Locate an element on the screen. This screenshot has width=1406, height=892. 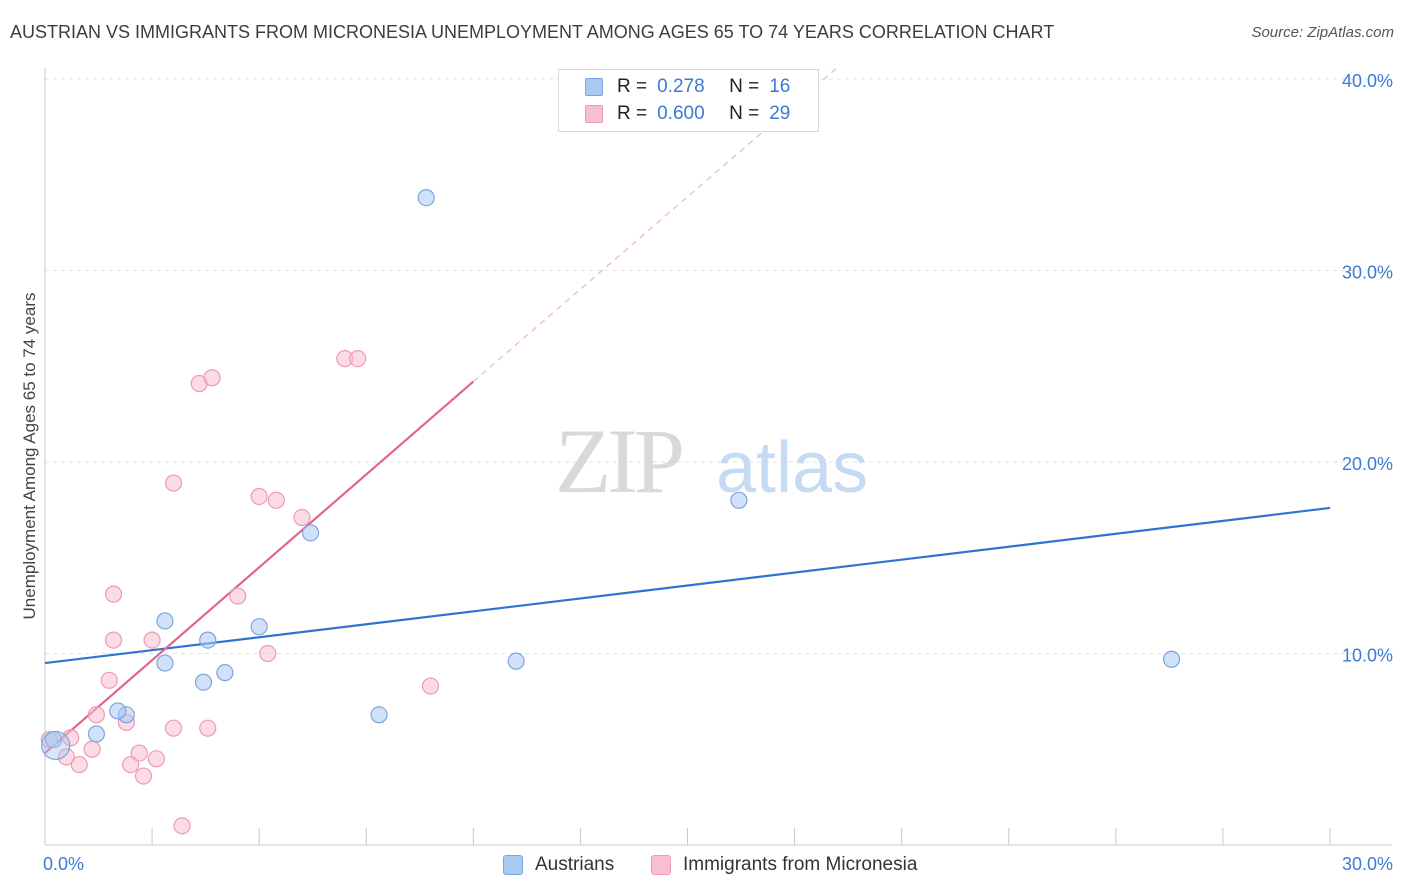
series-legend: Austrians Immigrants from Micronesia is located at coordinates (703, 865).